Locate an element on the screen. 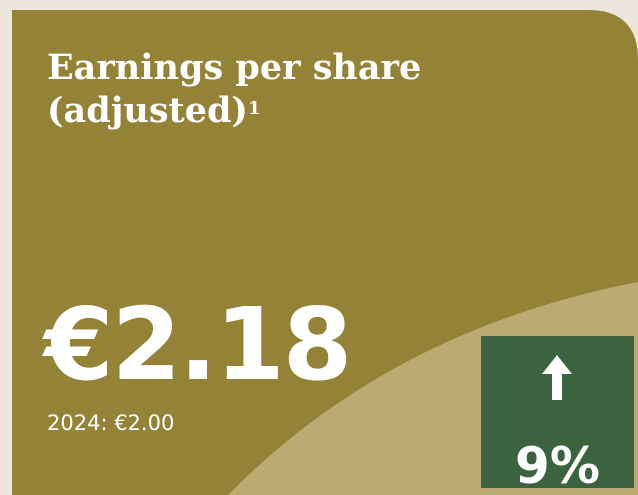 This screenshot has width=638, height=495. card-title: Earnings per share (adjusted)1 is located at coordinates (257, 89).